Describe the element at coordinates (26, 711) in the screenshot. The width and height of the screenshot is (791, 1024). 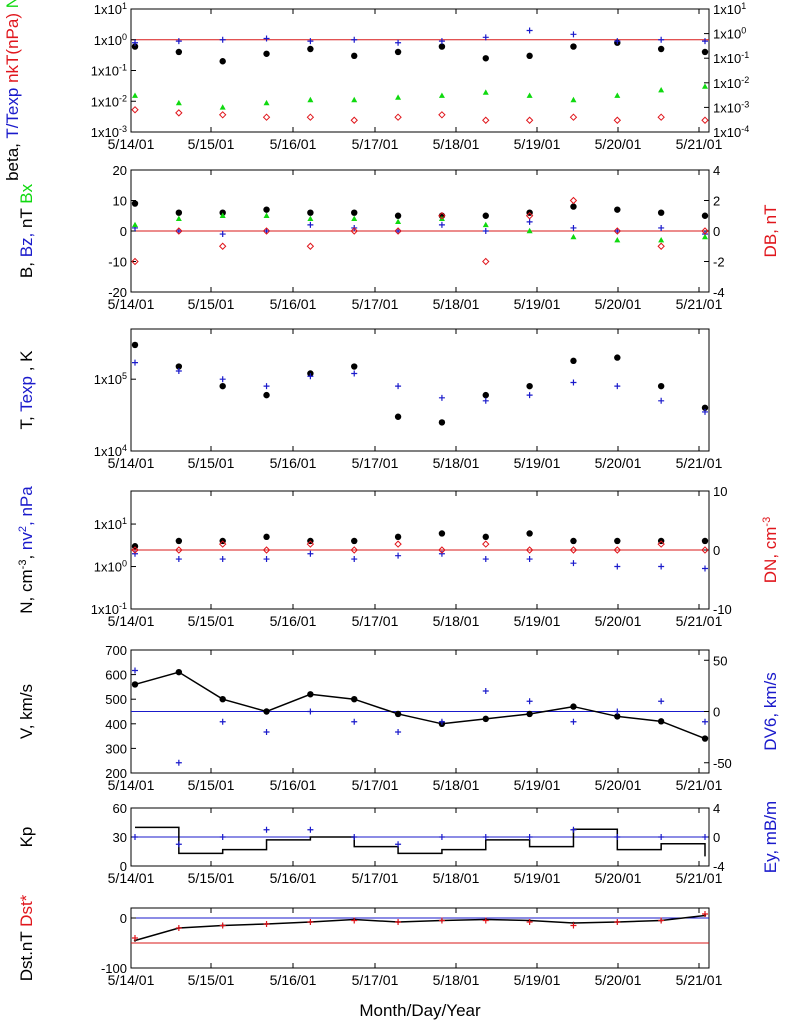
I see `y-axis-label: V, km/s` at that location.